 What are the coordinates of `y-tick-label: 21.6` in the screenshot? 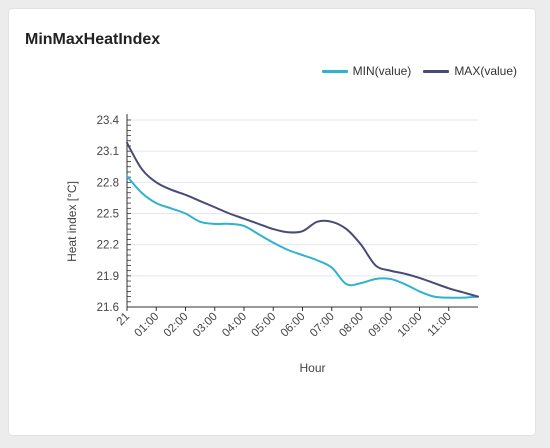 It's located at (108, 308).